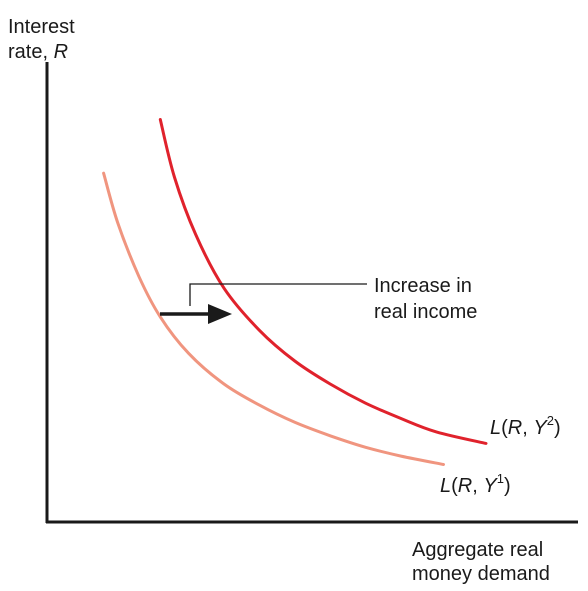 This screenshot has width=588, height=591. I want to click on y-axis-label-var: R, so click(61, 52).